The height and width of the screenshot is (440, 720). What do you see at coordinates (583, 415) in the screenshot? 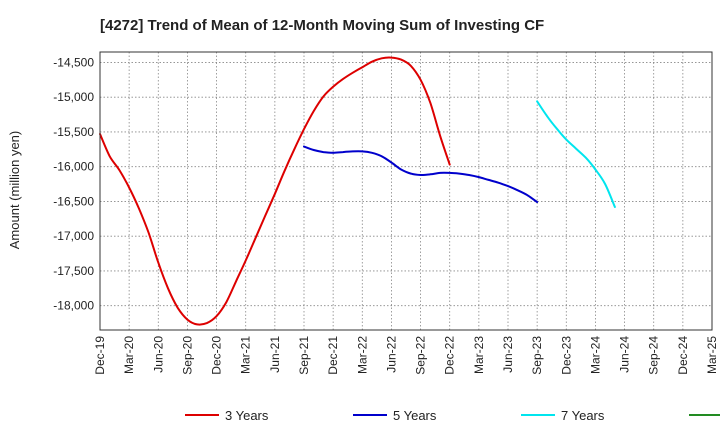
I see `legend-label: 7 Years` at bounding box center [583, 415].